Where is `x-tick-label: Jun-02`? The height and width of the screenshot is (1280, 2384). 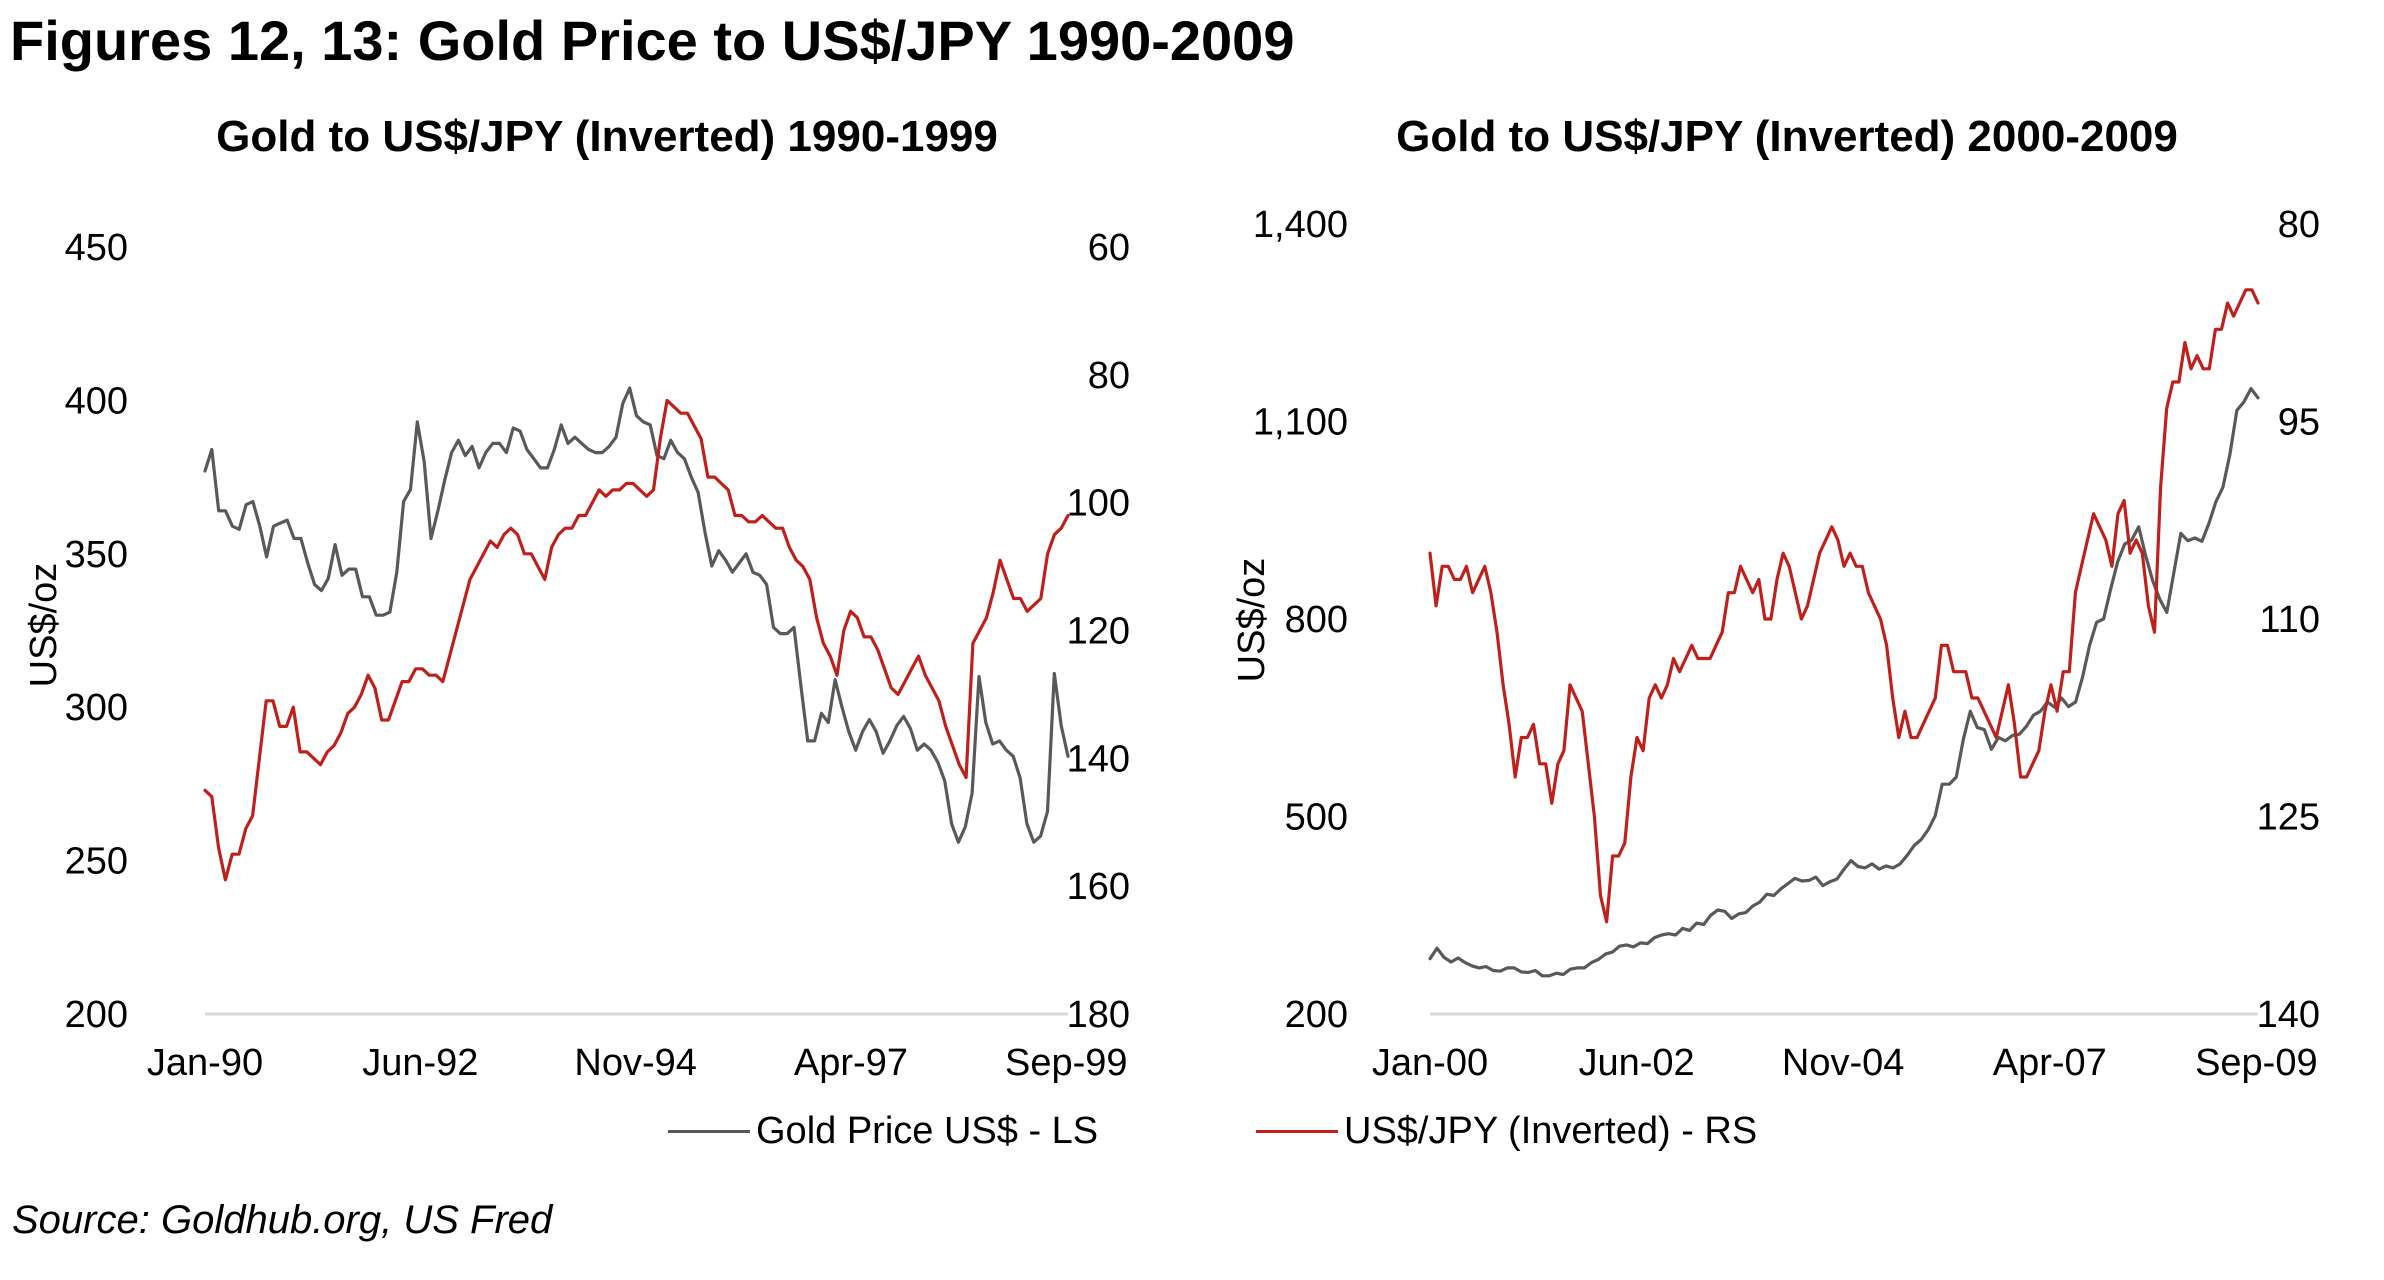
x-tick-label: Jun-02 is located at coordinates (1636, 1063).